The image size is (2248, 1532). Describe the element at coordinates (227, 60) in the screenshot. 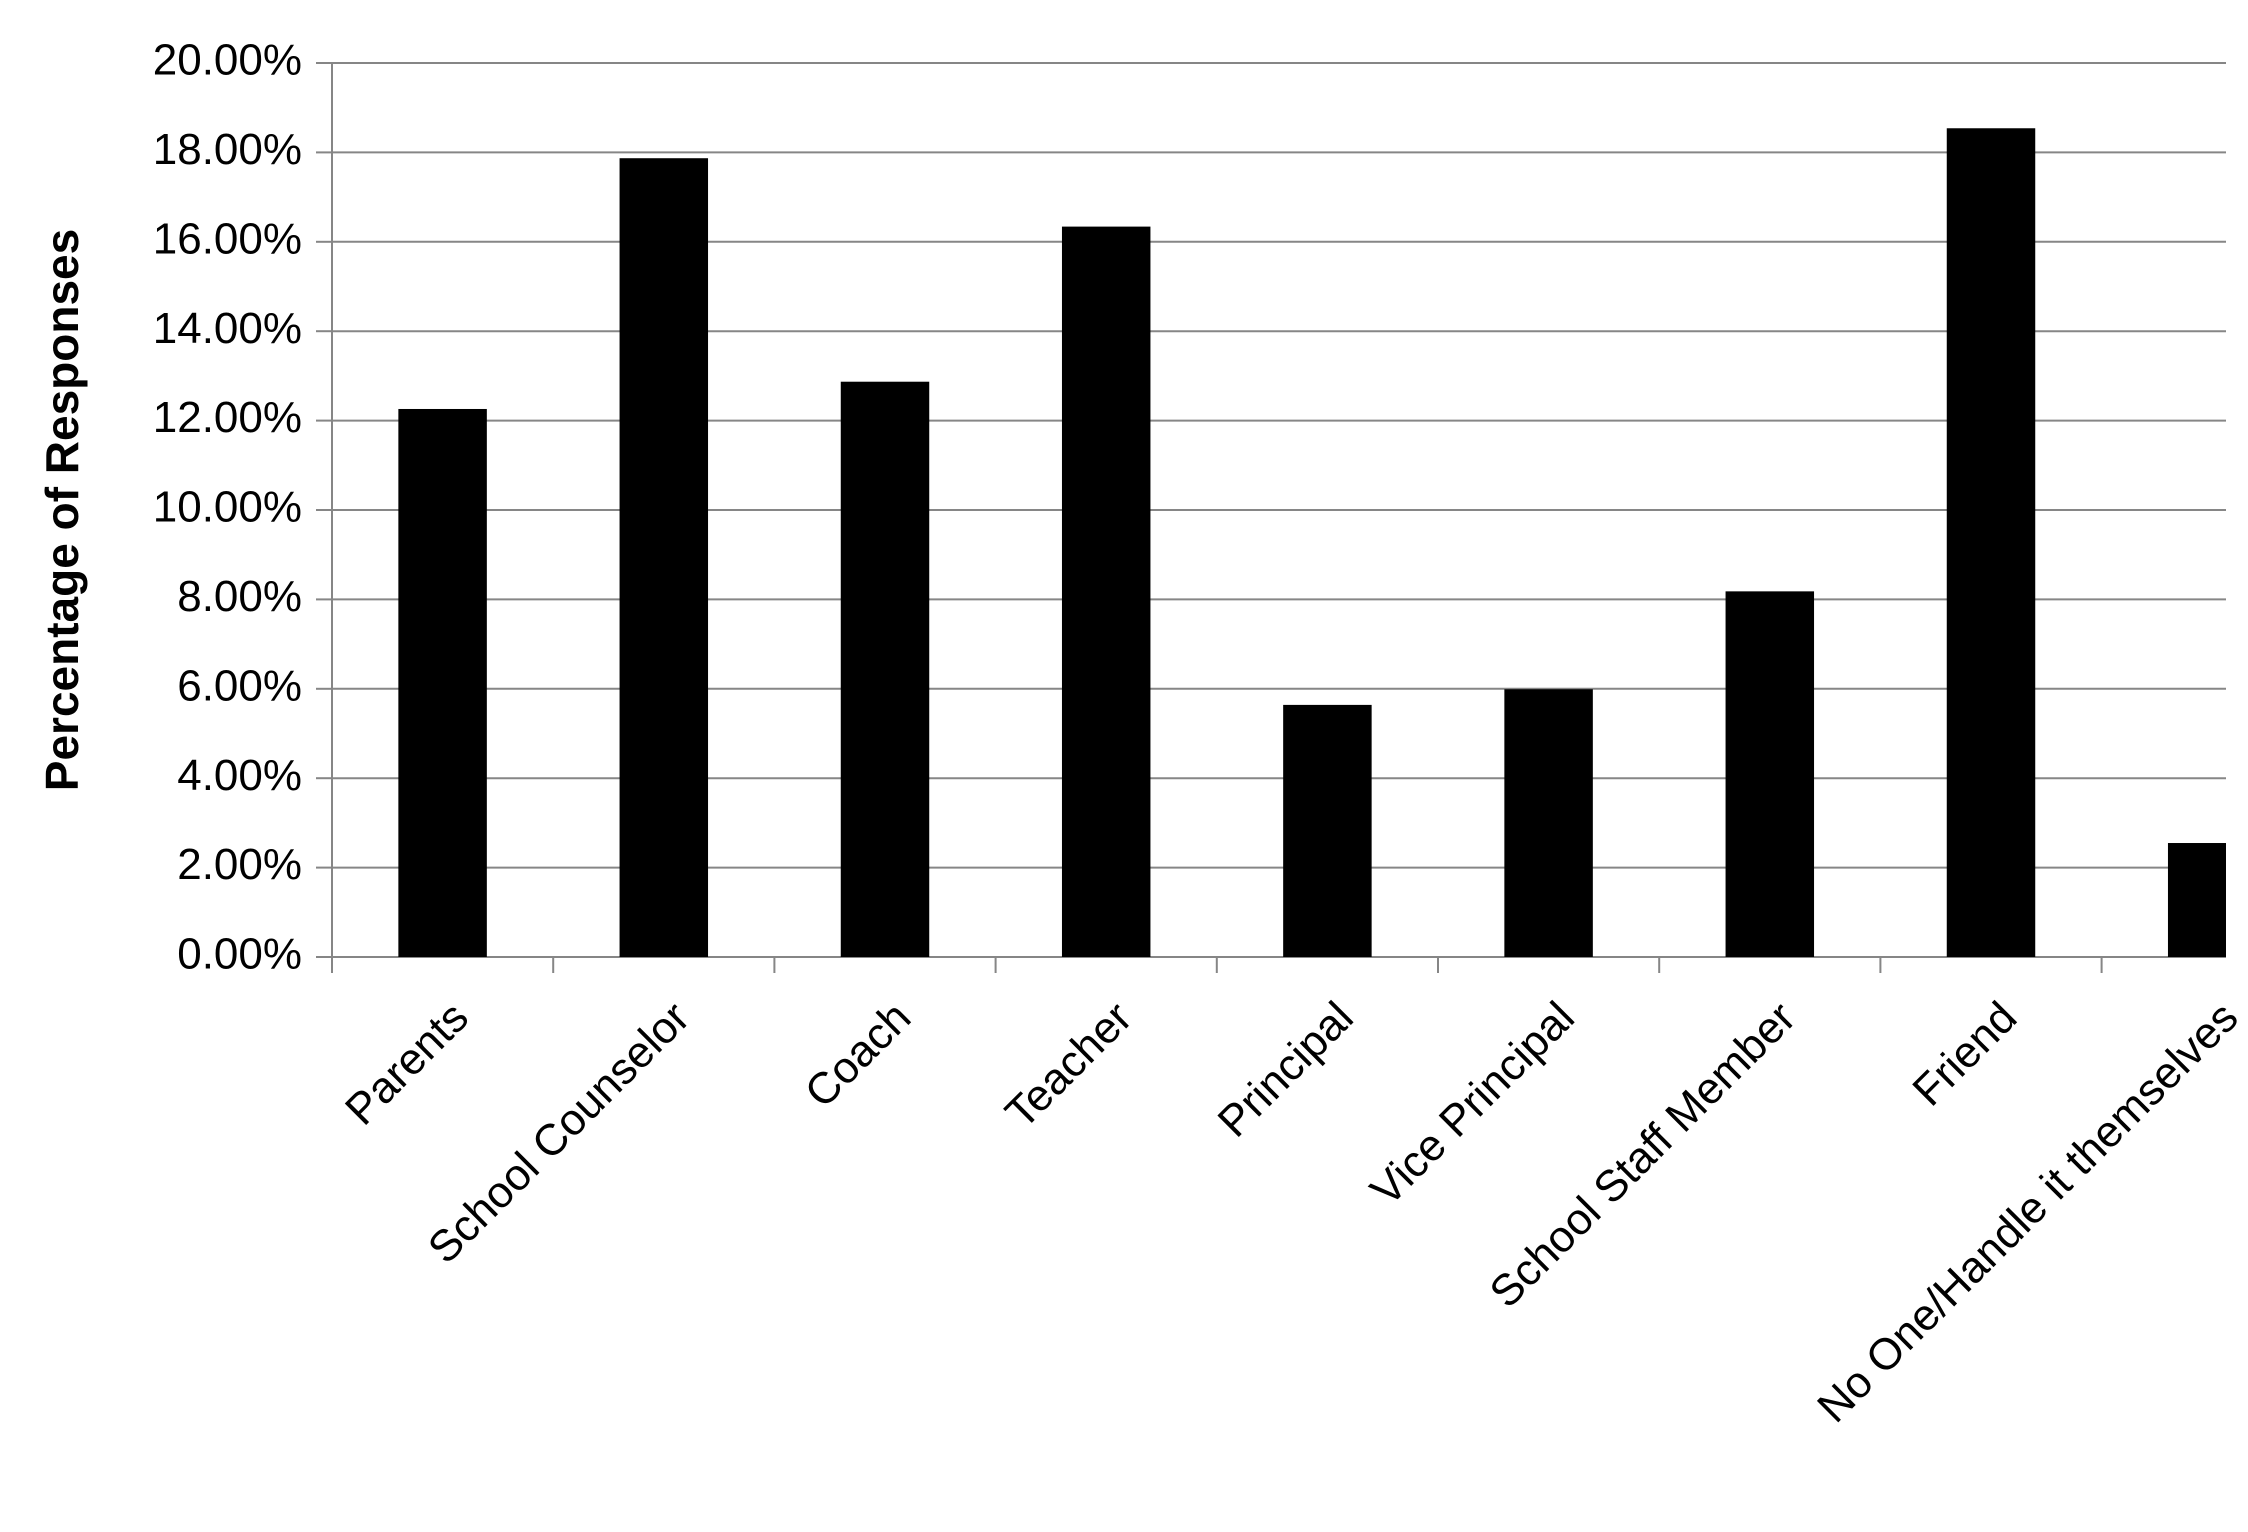

I see `y-tick-label: 20.00%` at that location.